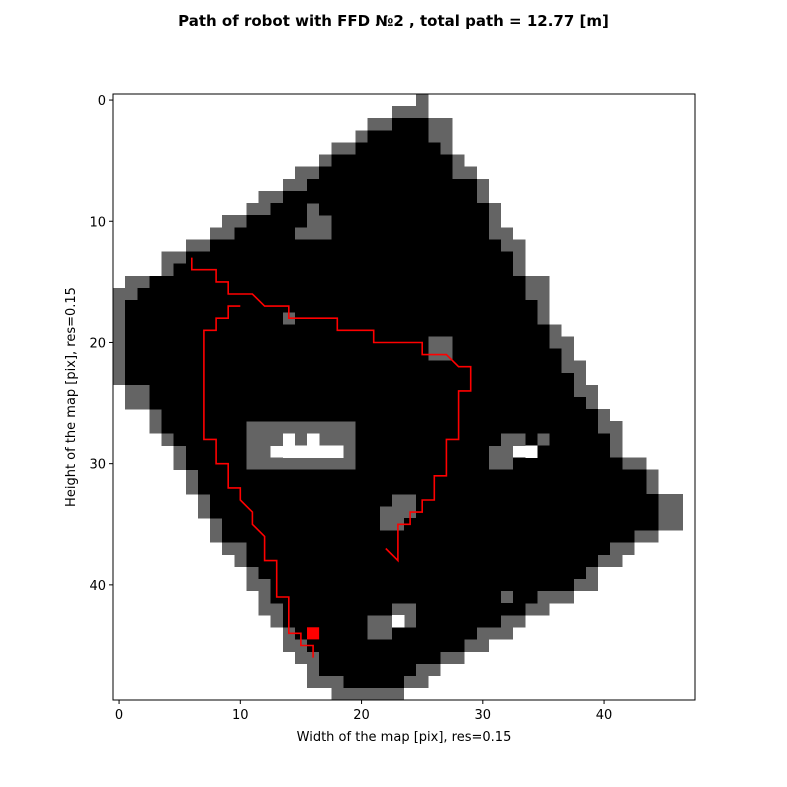  What do you see at coordinates (404, 737) in the screenshot?
I see `x-axis-label: Width of the map [pix], res=0.15` at bounding box center [404, 737].